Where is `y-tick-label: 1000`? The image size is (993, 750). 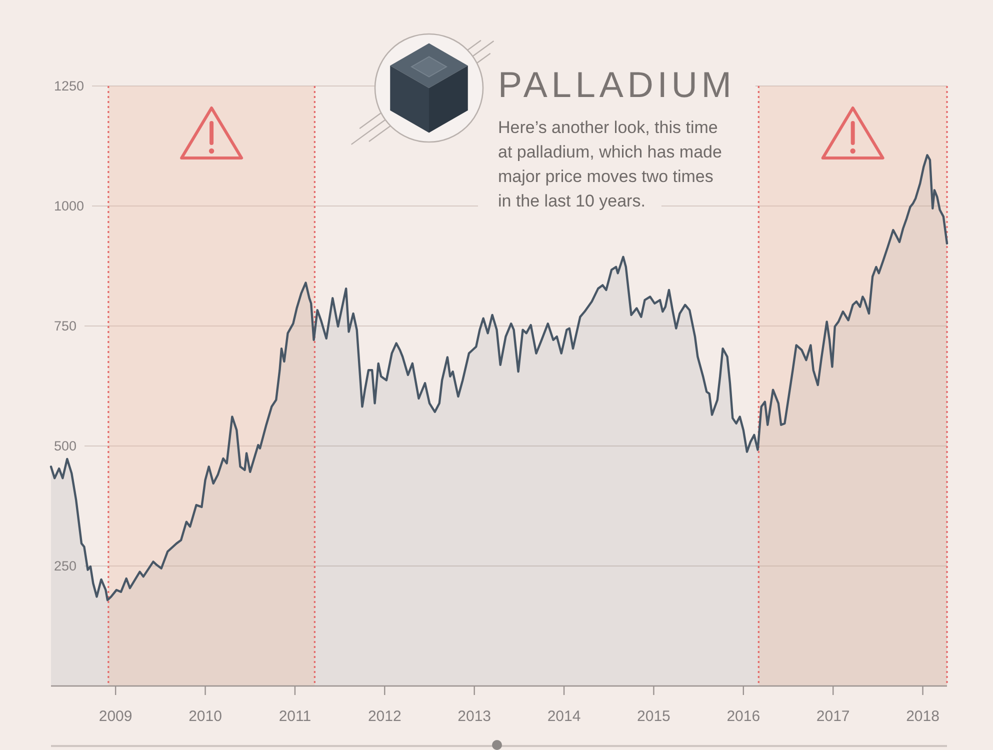 y-tick-label: 1000 is located at coordinates (69, 206).